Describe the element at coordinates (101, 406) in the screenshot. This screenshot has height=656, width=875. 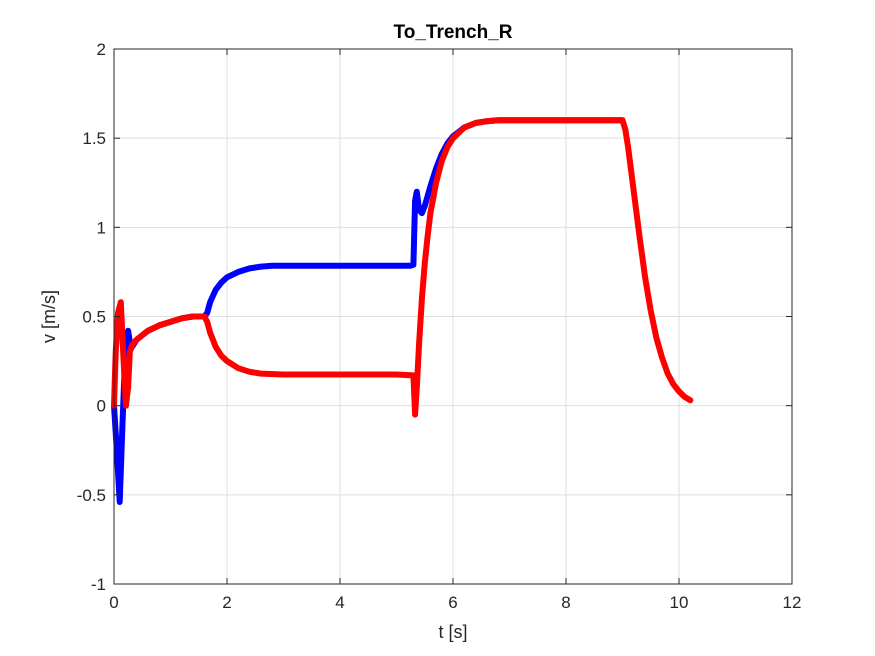
I see `y-tick-label: 0` at that location.